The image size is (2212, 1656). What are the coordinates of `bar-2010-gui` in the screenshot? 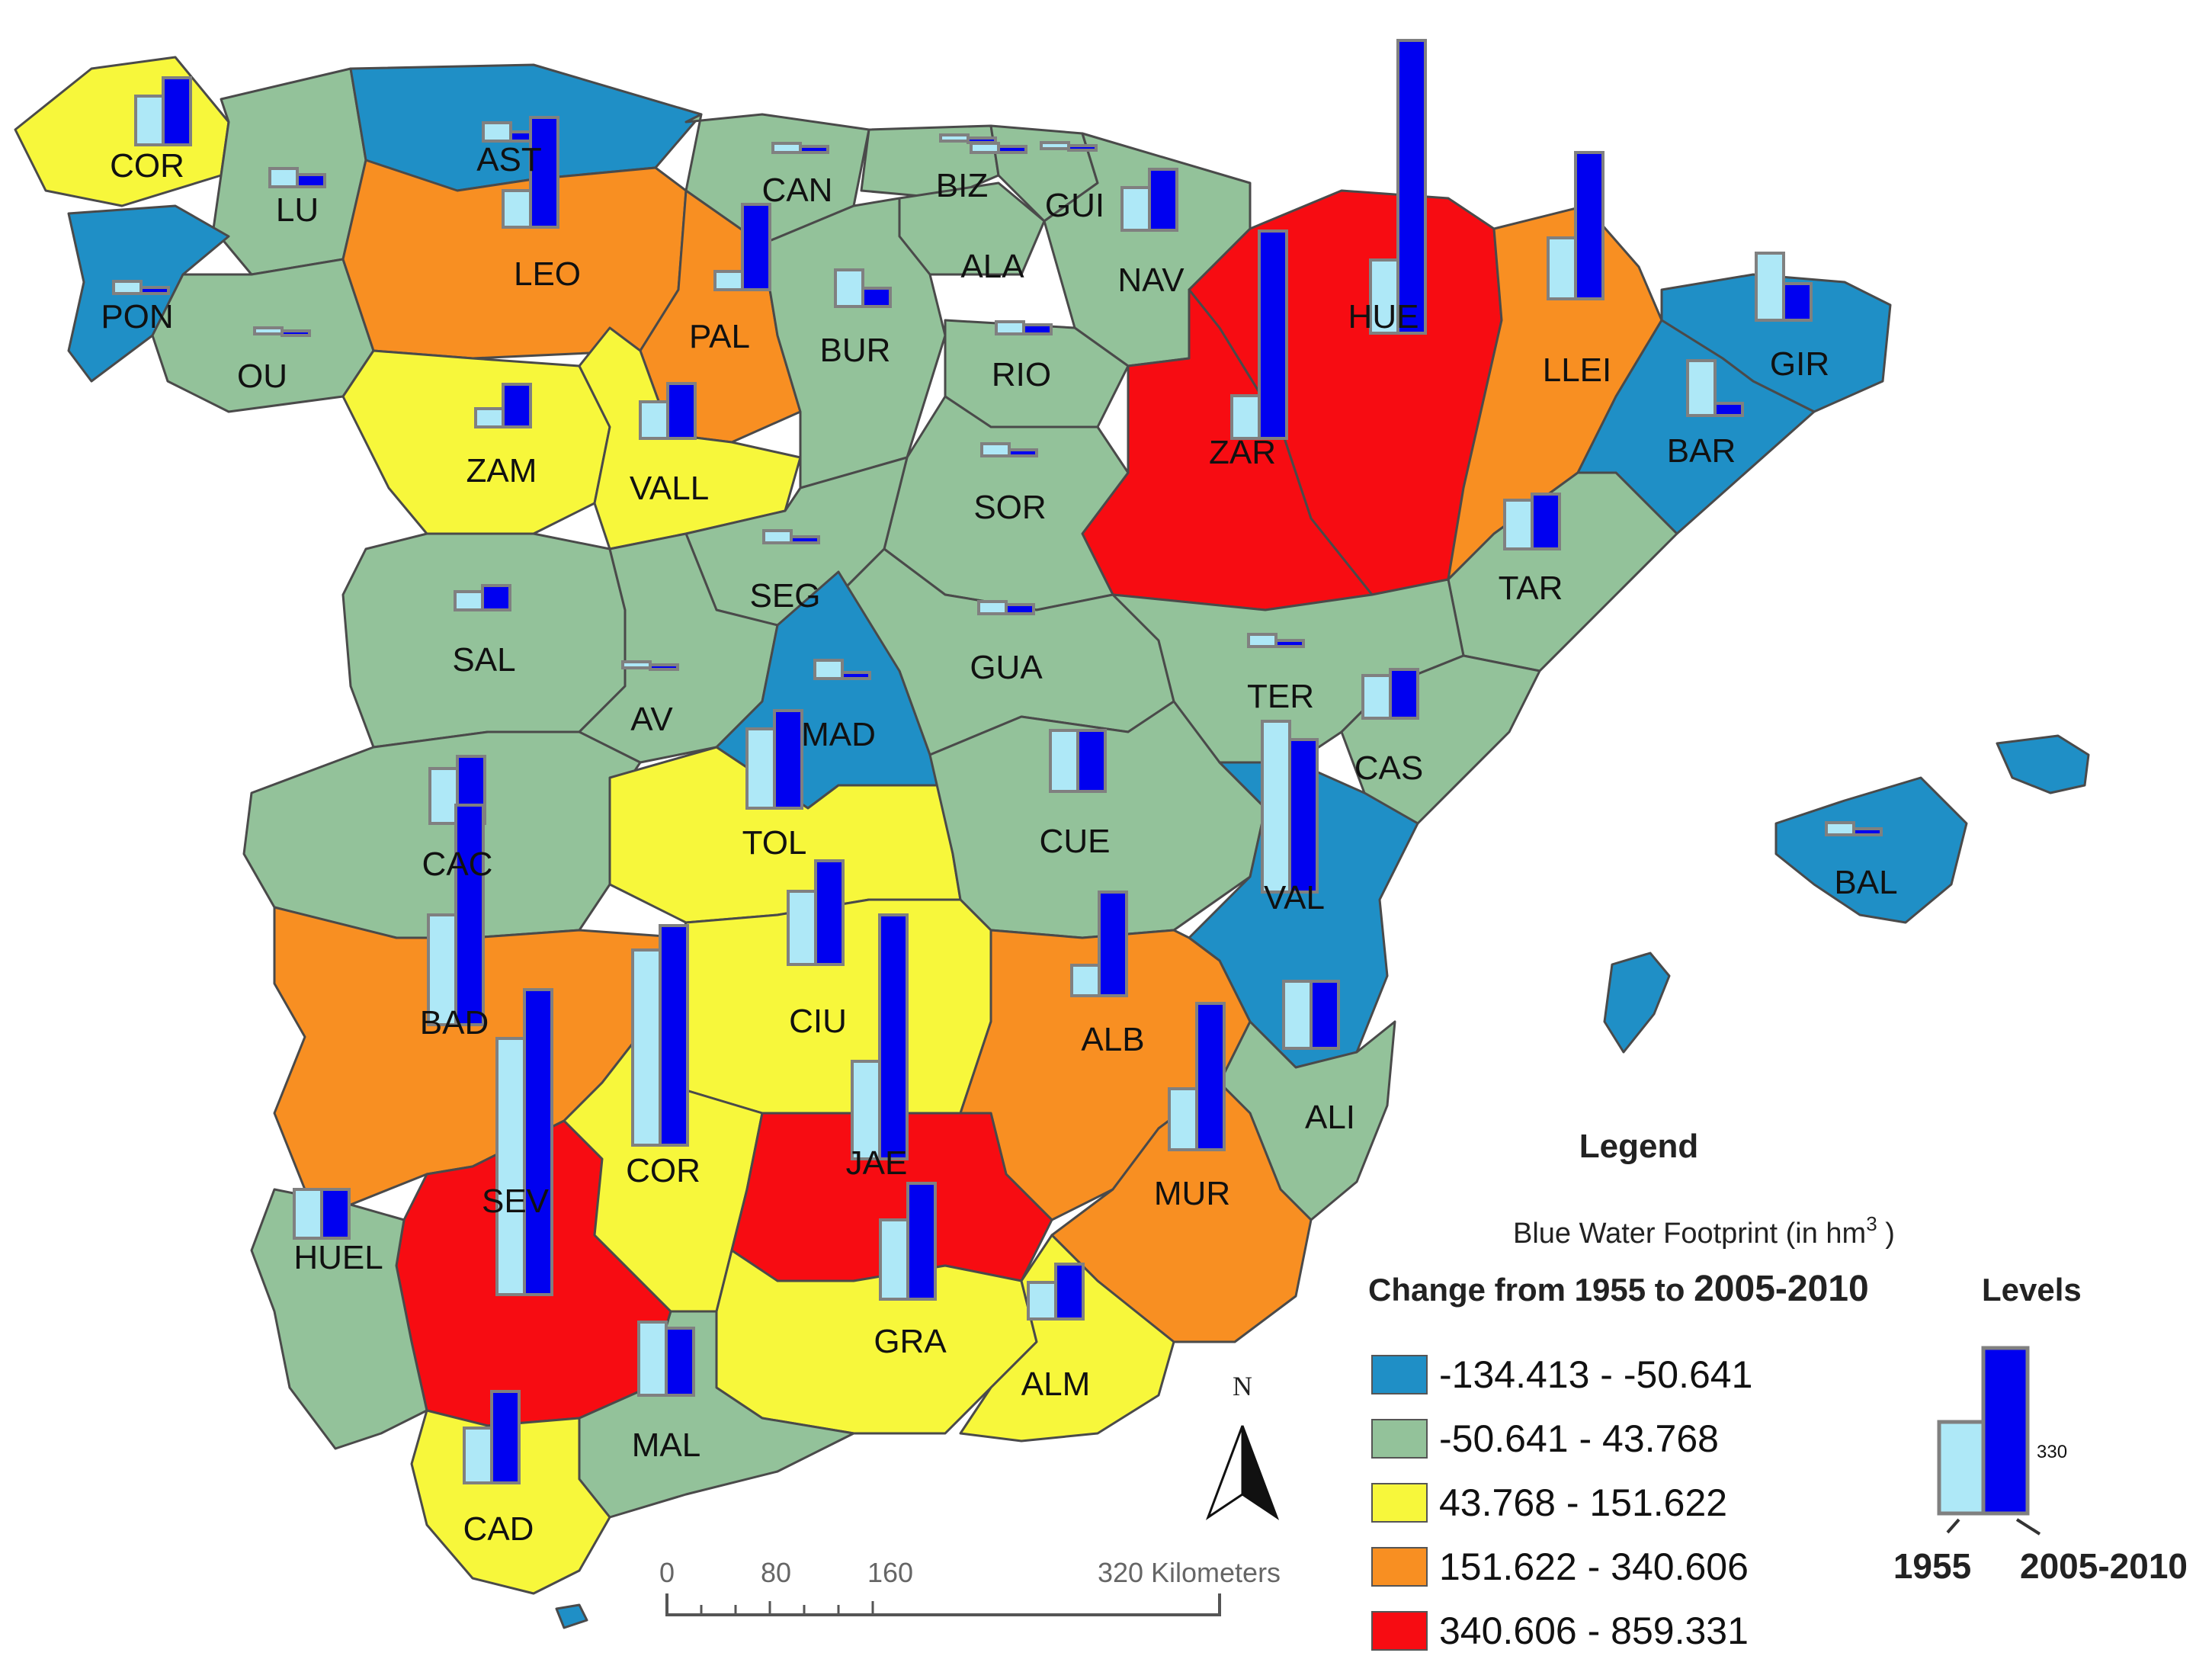 It's located at (1082, 148).